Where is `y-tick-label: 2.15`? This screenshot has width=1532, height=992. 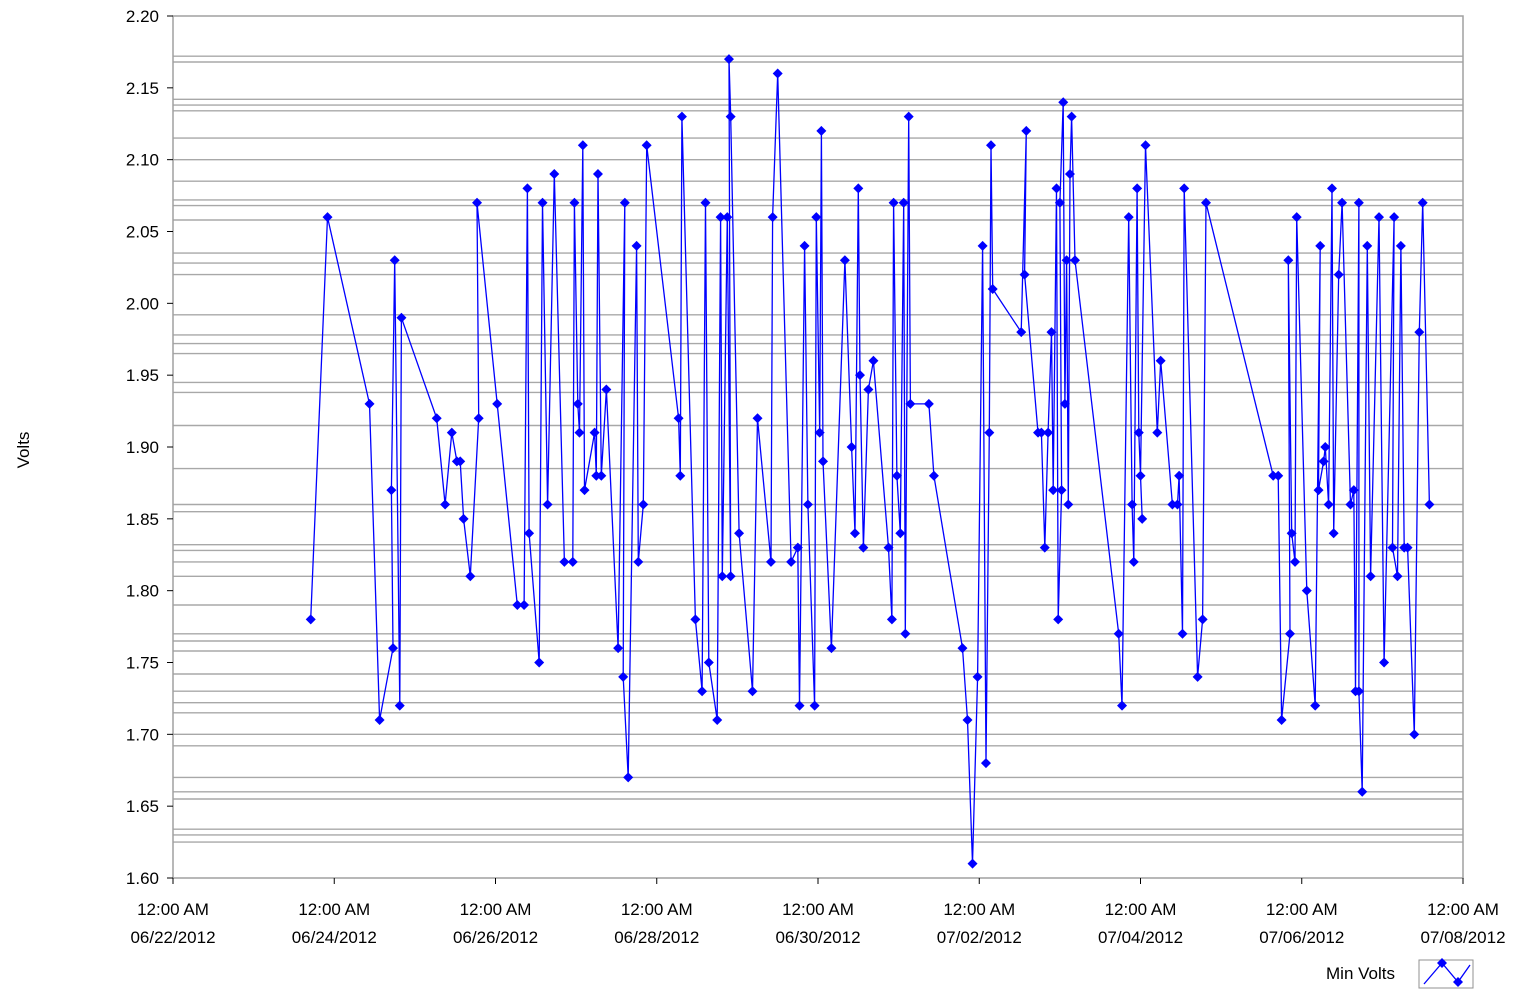
y-tick-label: 2.15 is located at coordinates (142, 88).